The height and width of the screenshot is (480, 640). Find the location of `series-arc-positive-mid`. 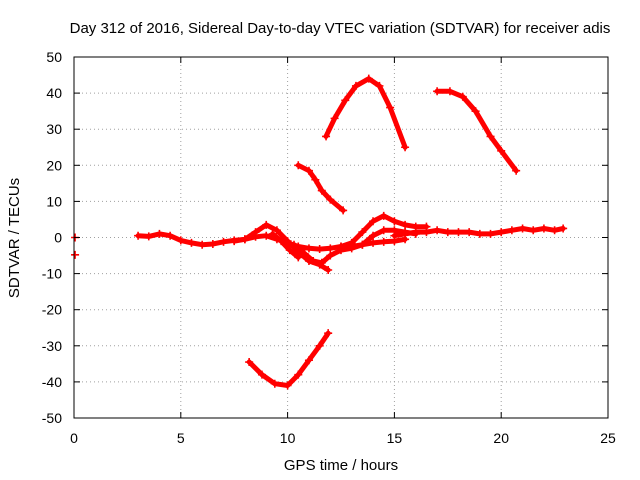

series-arc-positive-mid is located at coordinates (321, 188).